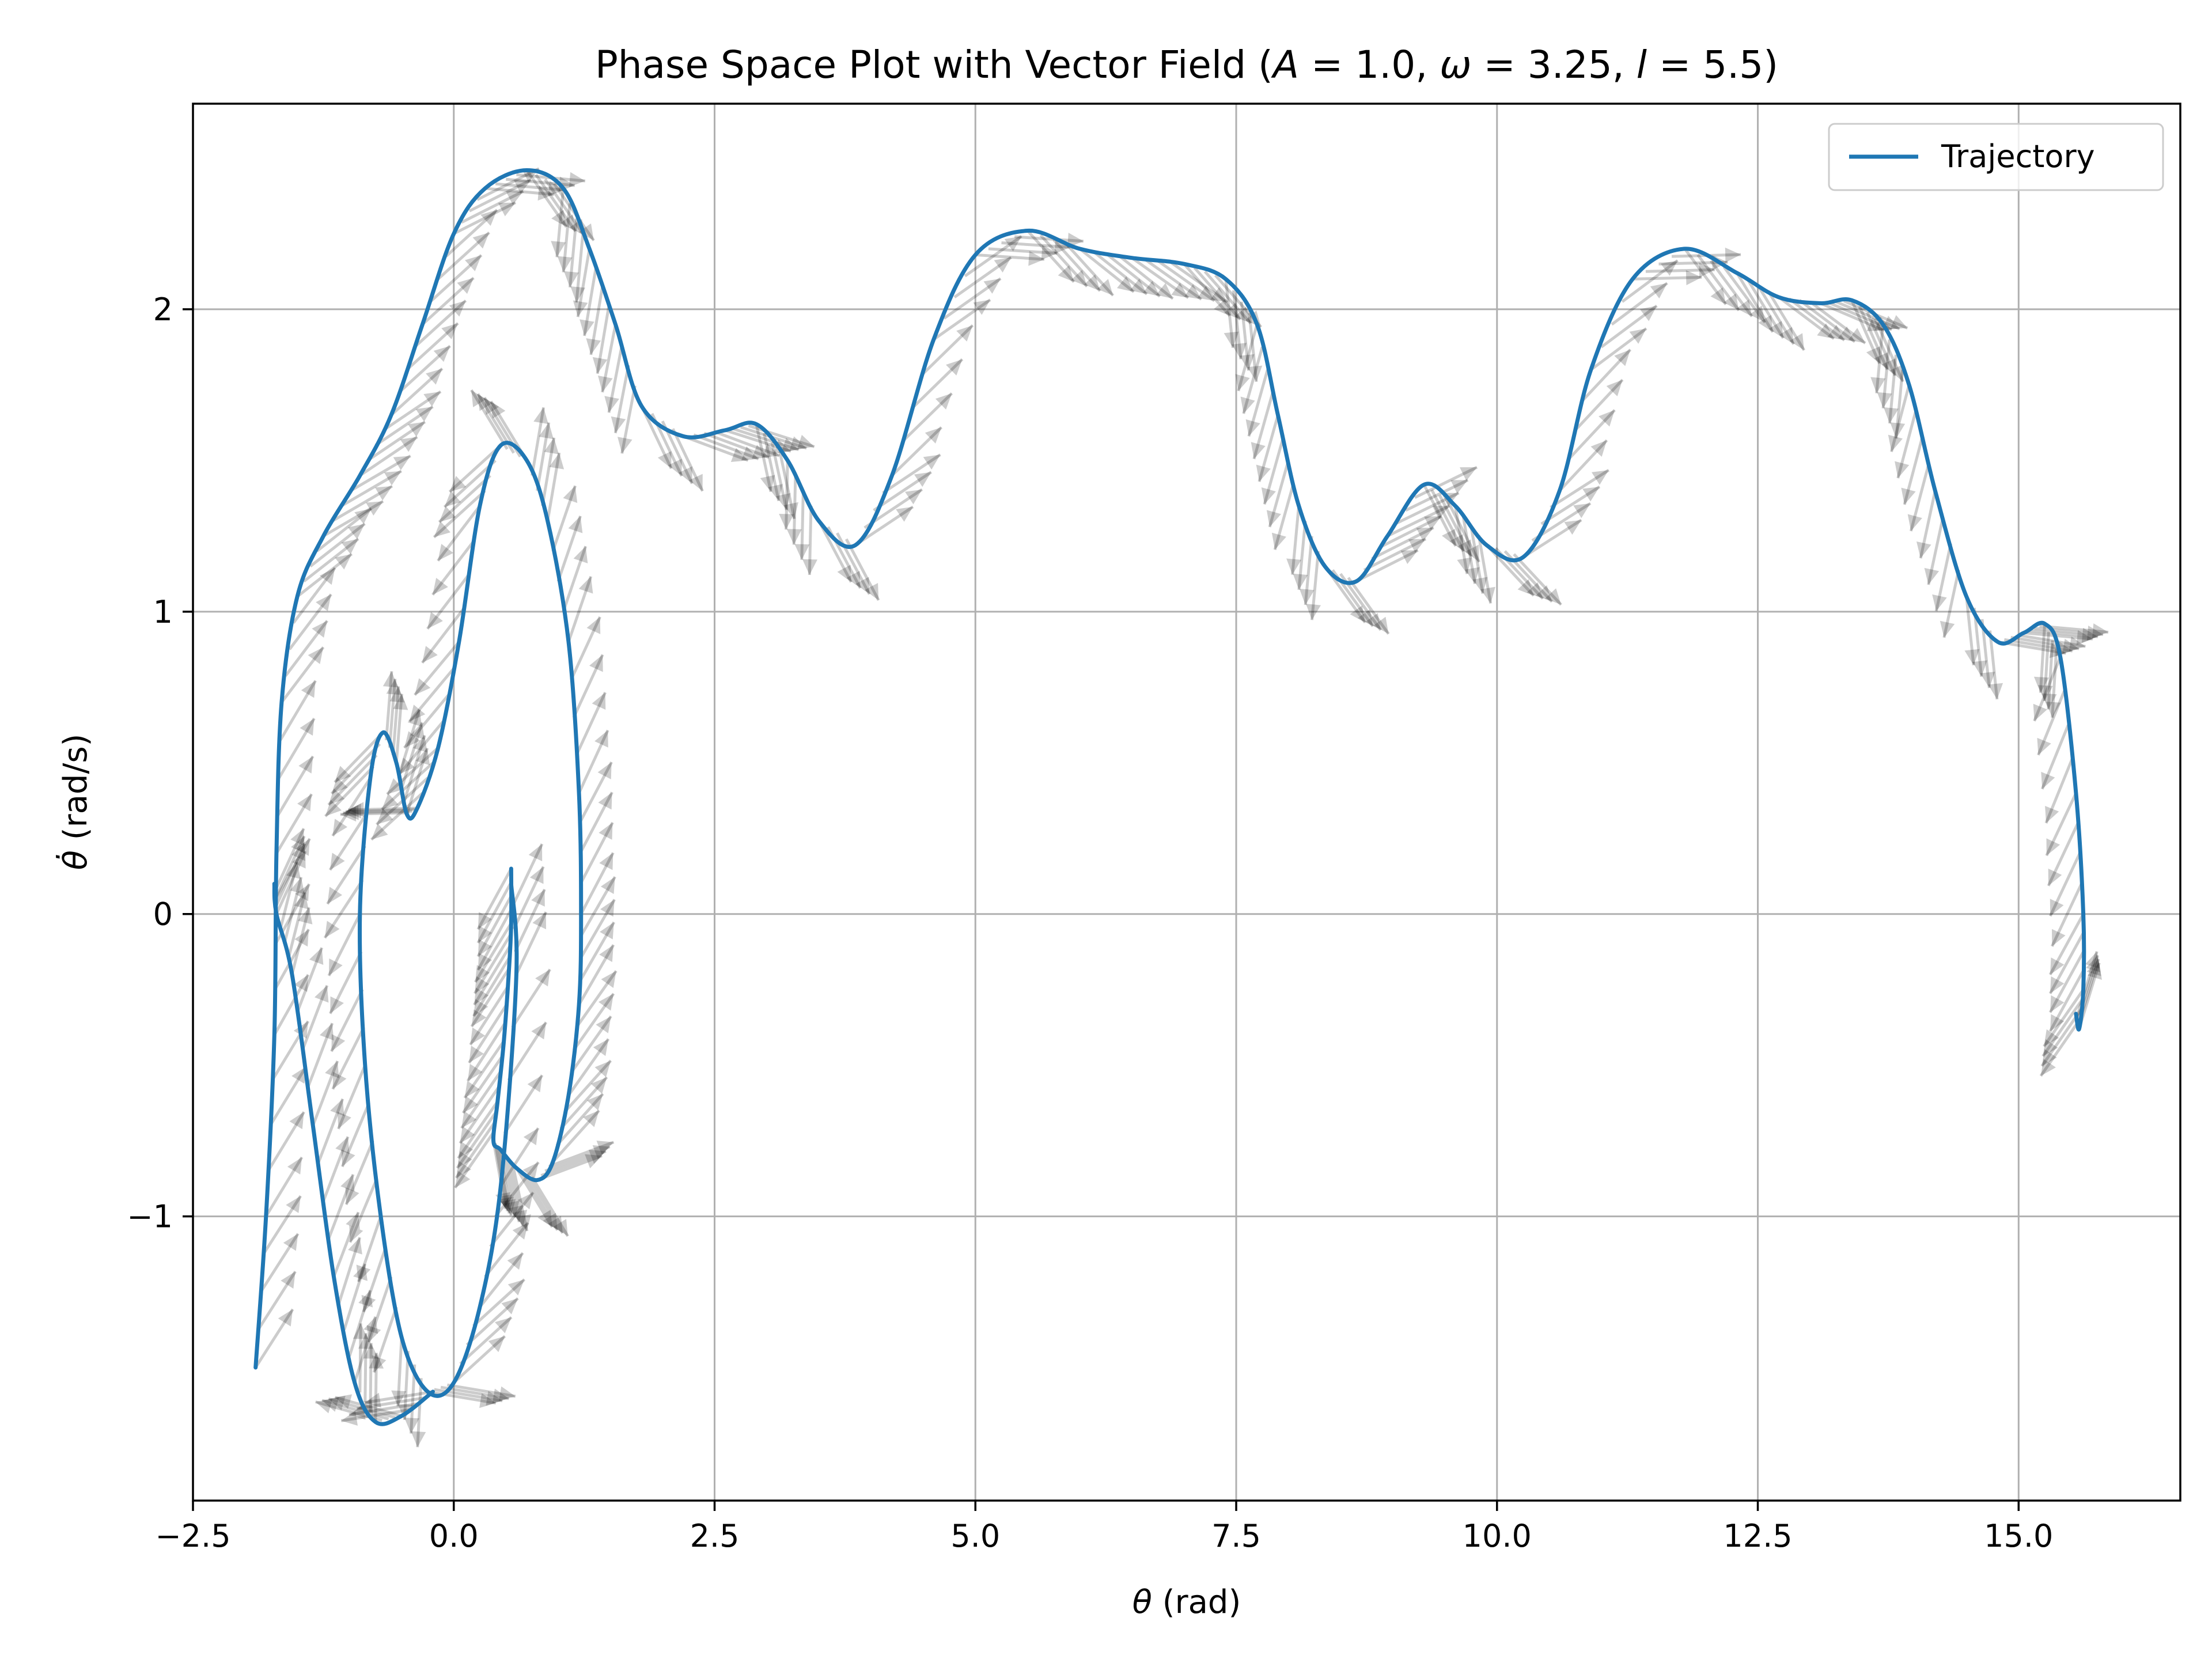 The width and height of the screenshot is (2212, 1659). What do you see at coordinates (1996, 157) in the screenshot?
I see `legend-box` at bounding box center [1996, 157].